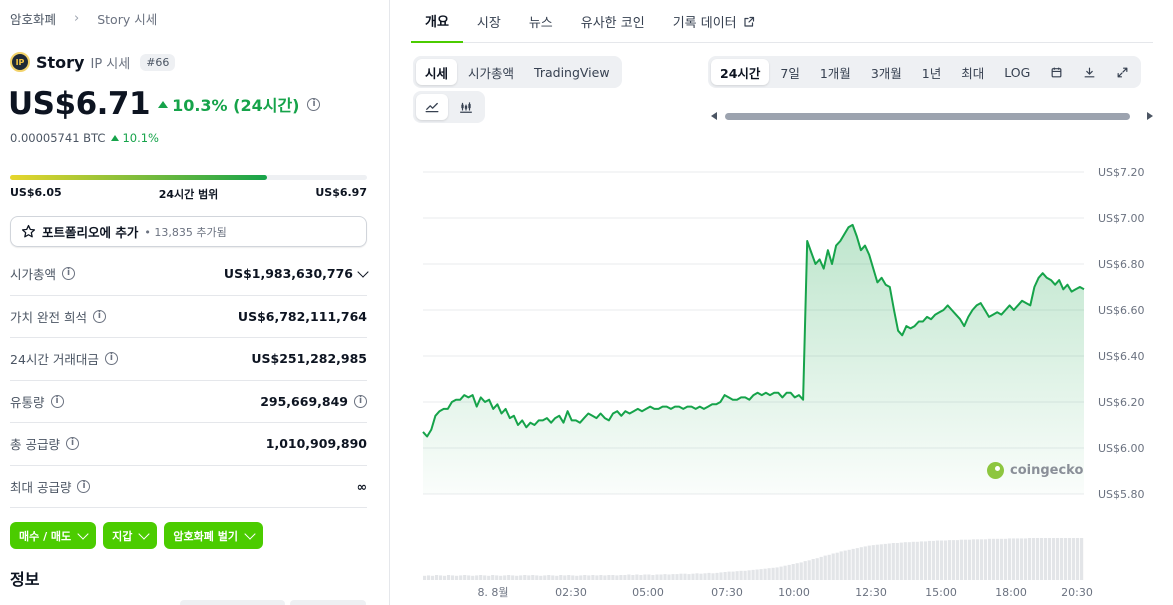  I want to click on line-chart-icon, so click(432, 107).